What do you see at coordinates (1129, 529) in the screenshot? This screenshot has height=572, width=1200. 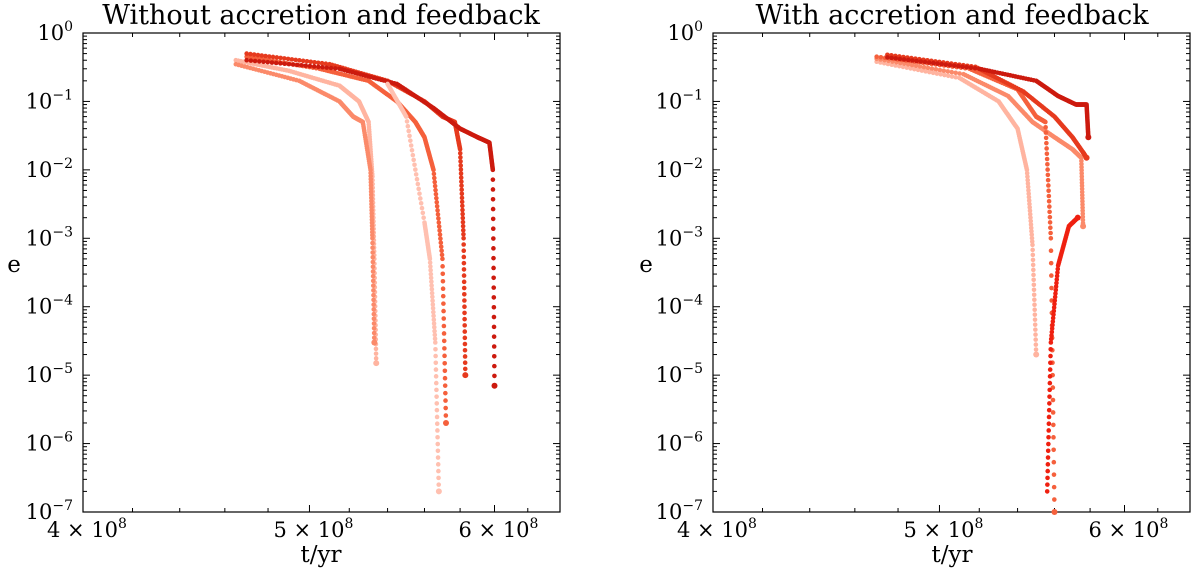 I see `x-tick-label: 6 × 108` at bounding box center [1129, 529].